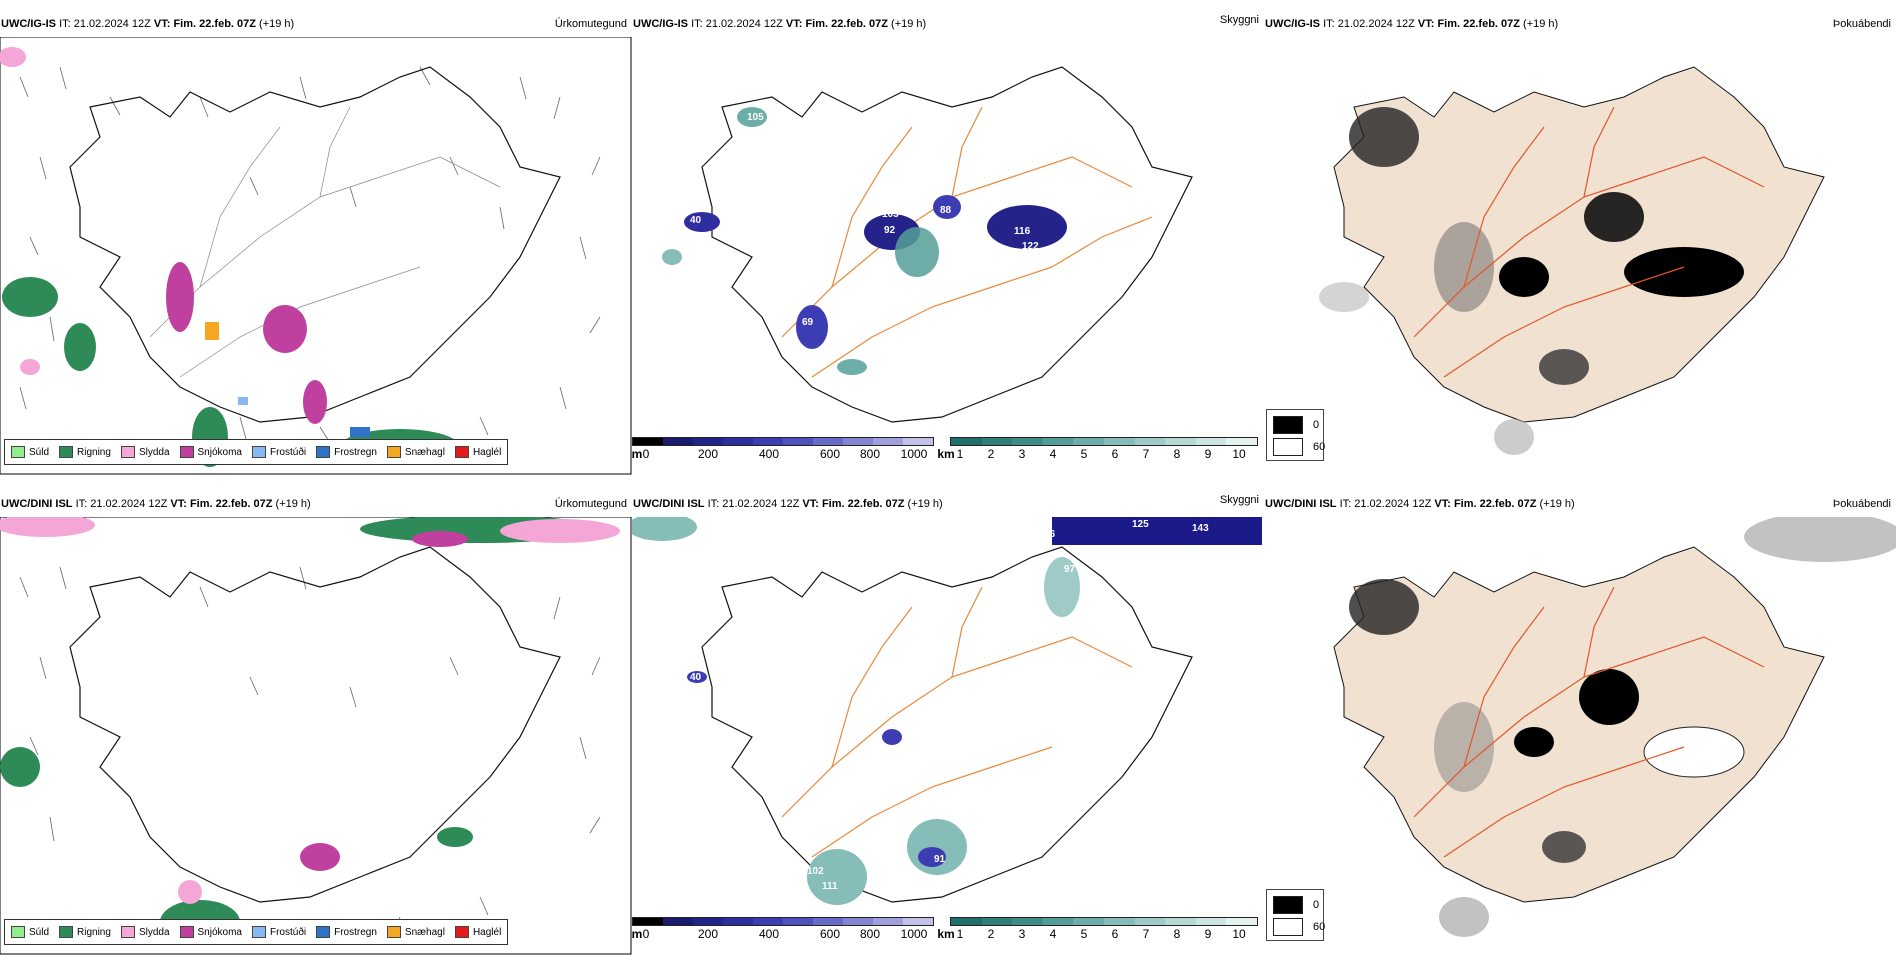 This screenshot has height=955, width=1900. I want to click on cloudbase-value: 103, so click(890, 214).